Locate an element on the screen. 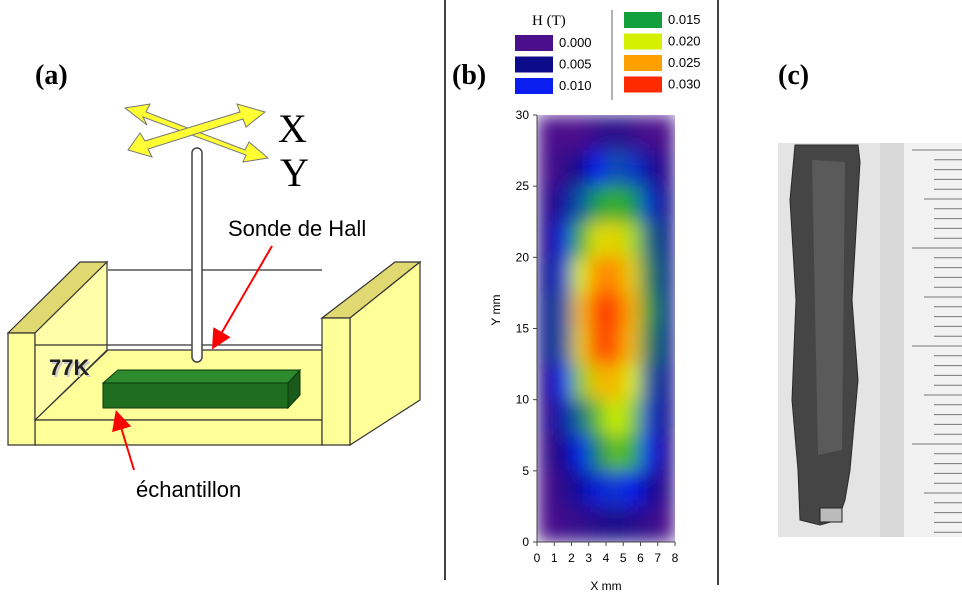  sample-photo-face is located at coordinates (828, 307).